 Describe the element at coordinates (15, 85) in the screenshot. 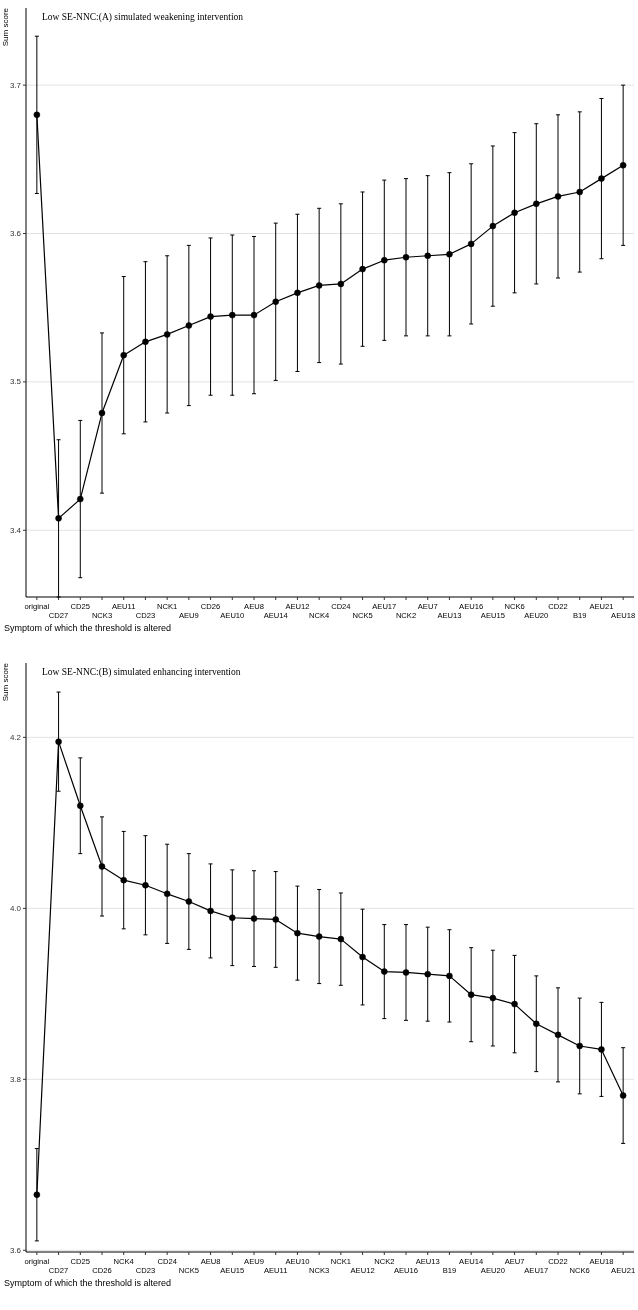

I see `y-tick-label: 3.7` at that location.